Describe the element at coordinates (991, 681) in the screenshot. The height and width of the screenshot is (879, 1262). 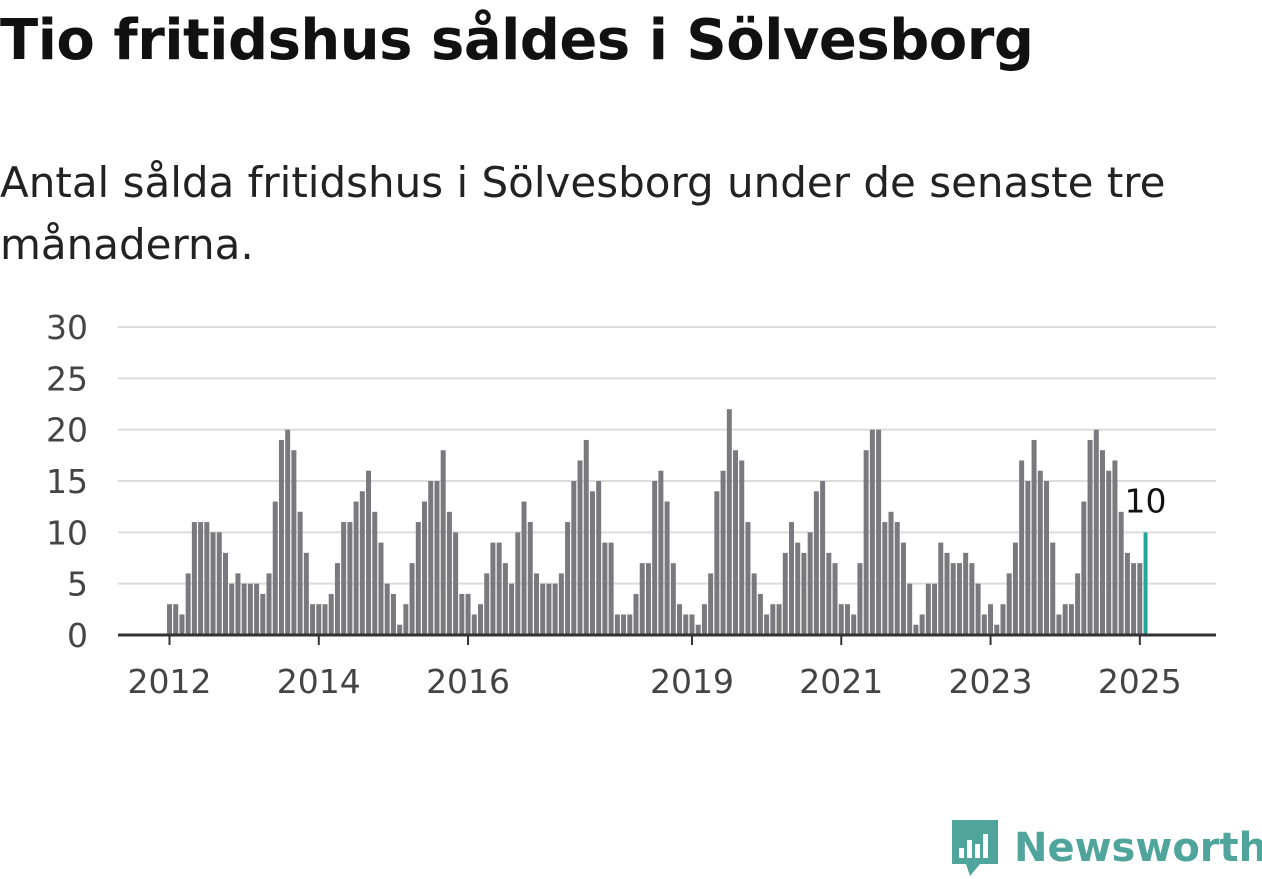
I see `x-tick-label: 2023` at that location.